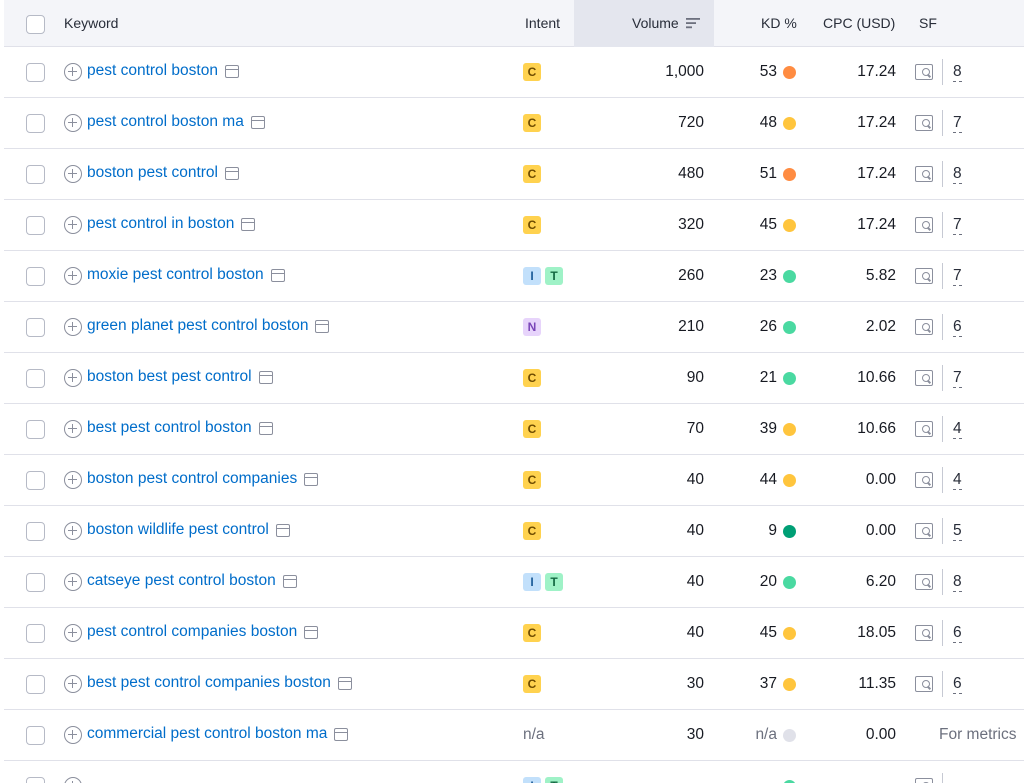  What do you see at coordinates (219, 683) in the screenshot?
I see `keyword-link: best pest control companies boston` at bounding box center [219, 683].